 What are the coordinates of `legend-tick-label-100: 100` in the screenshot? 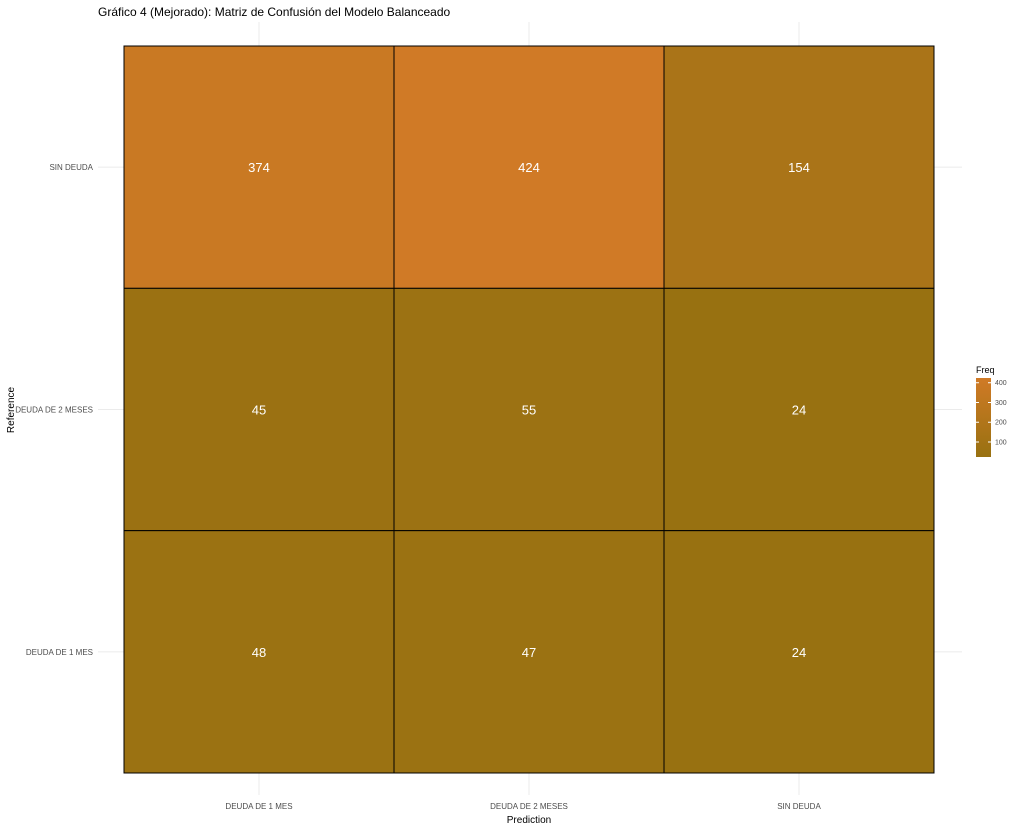 It's located at (1001, 442).